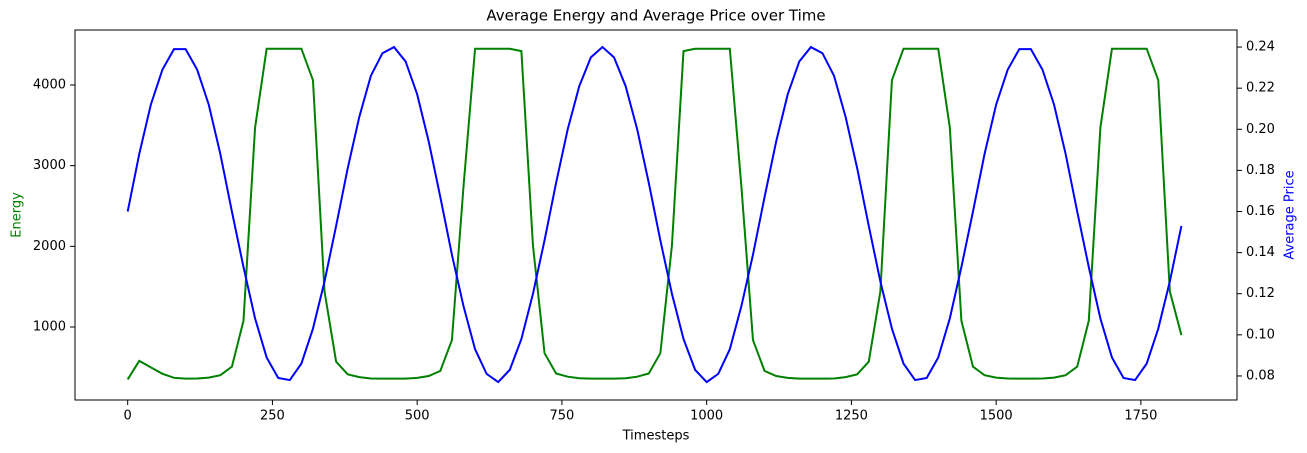  Describe the element at coordinates (49, 165) in the screenshot. I see `y-tick-label: 3000` at that location.